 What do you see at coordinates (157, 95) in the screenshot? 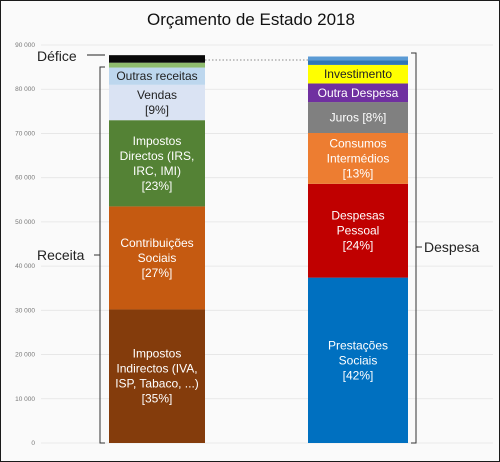
I see `segment-label: Vendas` at bounding box center [157, 95].